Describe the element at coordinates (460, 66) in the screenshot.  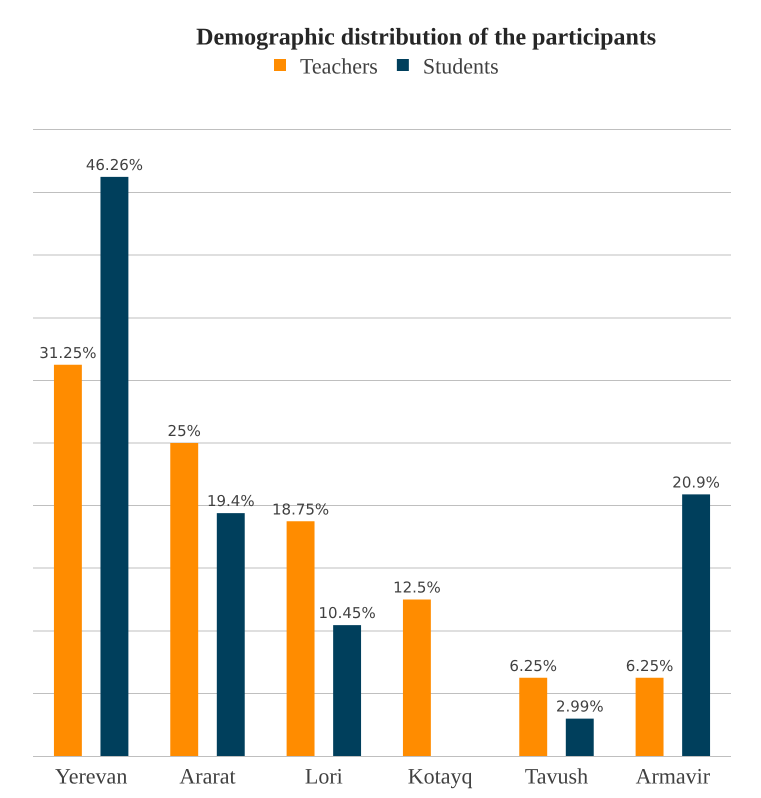
I see `legend-label: Students` at that location.